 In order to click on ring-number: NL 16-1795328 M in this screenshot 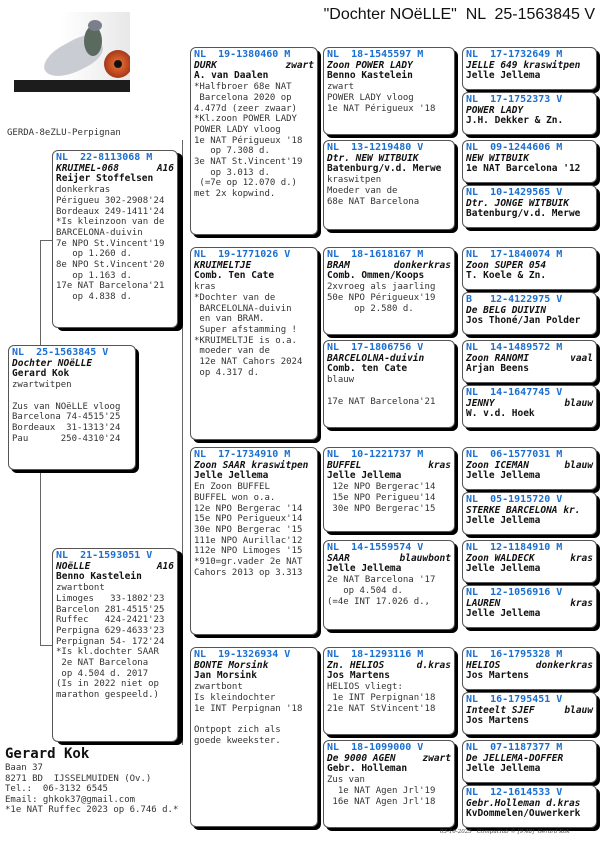, I will do `click(514, 654)`.